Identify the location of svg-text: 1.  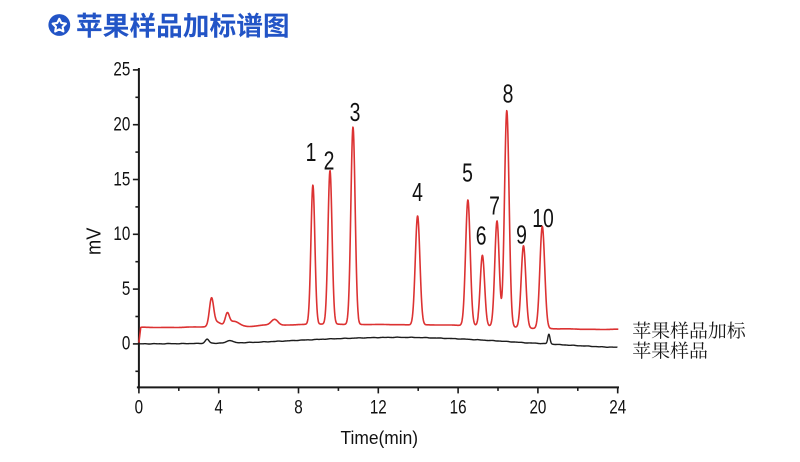
(311, 152).